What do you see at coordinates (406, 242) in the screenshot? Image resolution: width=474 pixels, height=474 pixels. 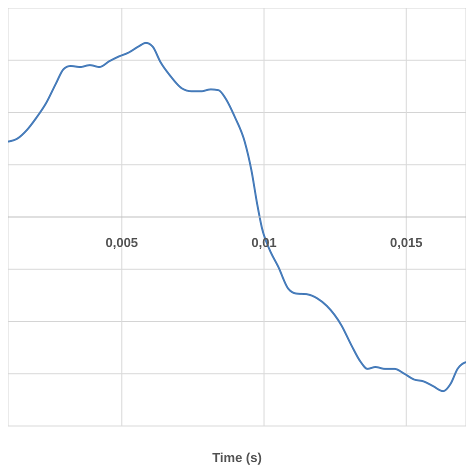 I see `x-tick-label: 0,015` at bounding box center [406, 242].